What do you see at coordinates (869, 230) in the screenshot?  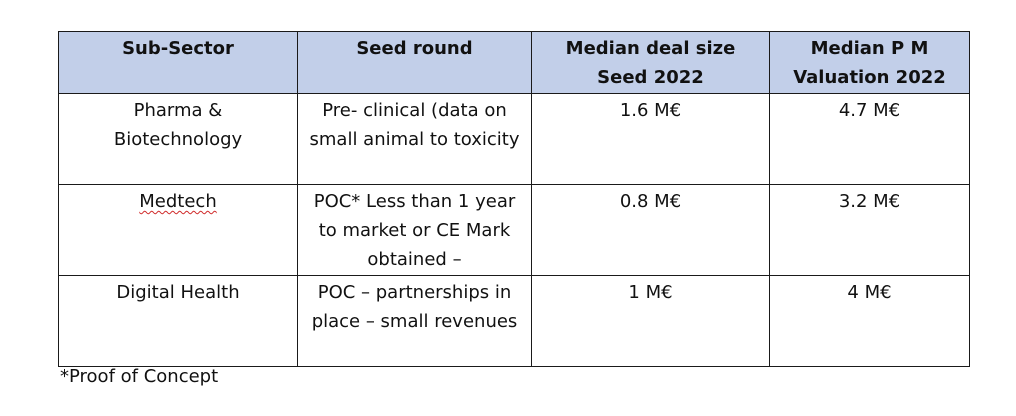 I see `cell-median-valuation: 3.2 M€` at bounding box center [869, 230].